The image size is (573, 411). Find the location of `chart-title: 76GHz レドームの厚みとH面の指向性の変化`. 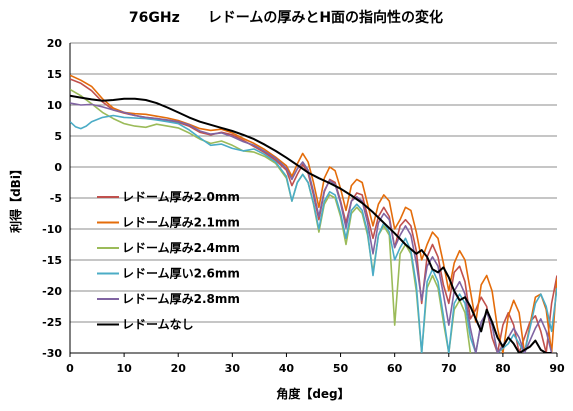

chart-title: 76GHz レドームの厚みとH面の指向性の変化 is located at coordinates (286, 17).